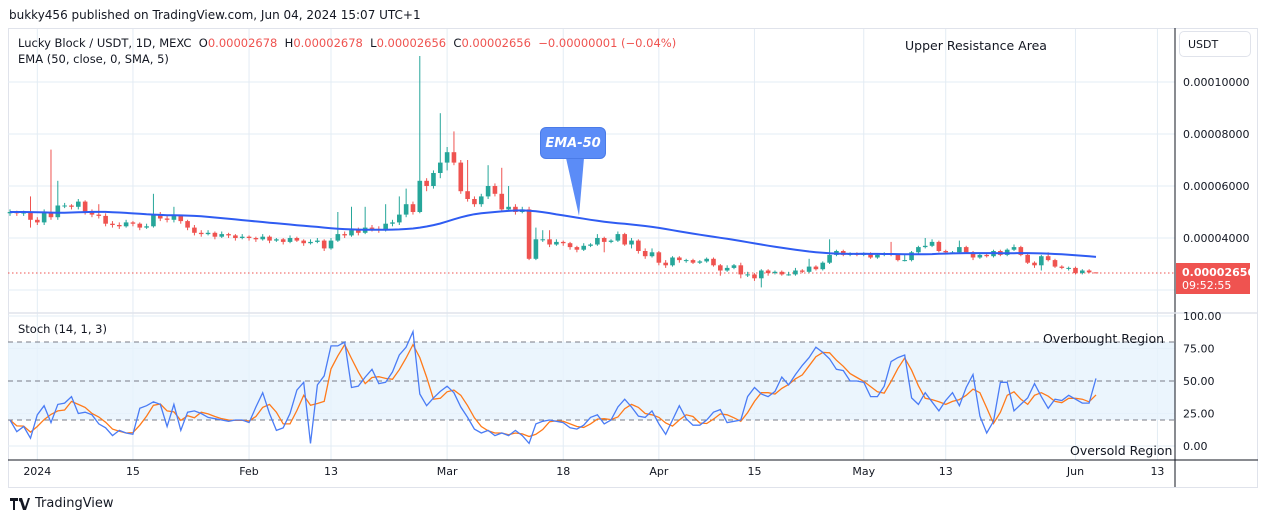 This screenshot has height=522, width=1265. What do you see at coordinates (93, 59) in the screenshot?
I see `ema-legend: EMA (50, close, 0, SMA, 5)` at bounding box center [93, 59].